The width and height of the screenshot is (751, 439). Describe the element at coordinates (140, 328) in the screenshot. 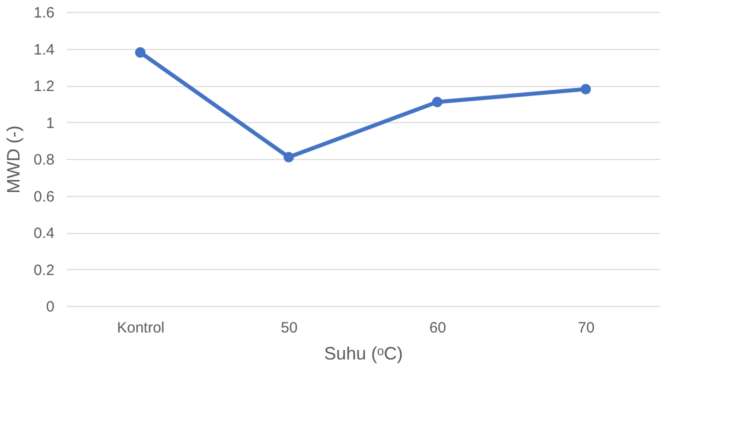

I see `x-tick-label: Kontrol` at that location.